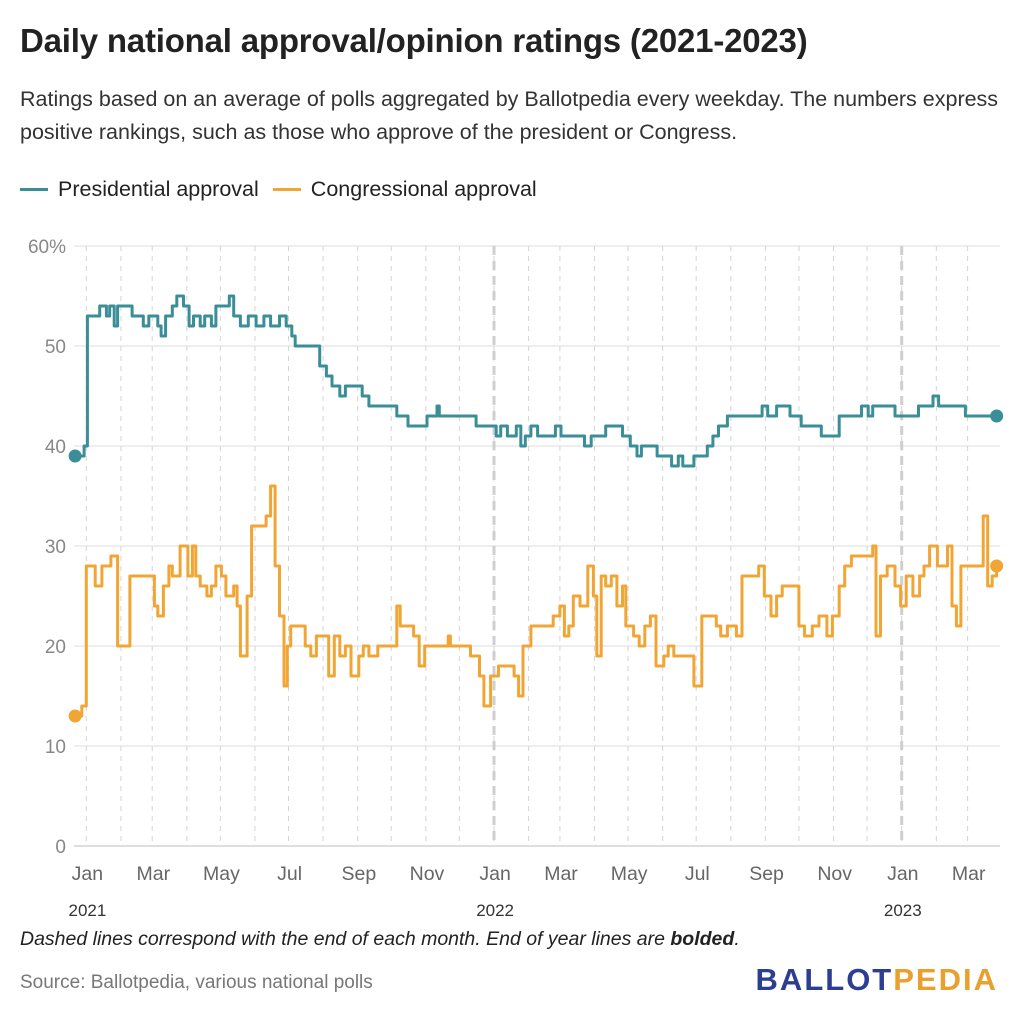  Describe the element at coordinates (824, 979) in the screenshot. I see `logo-part-ballot: BALLOT` at that location.